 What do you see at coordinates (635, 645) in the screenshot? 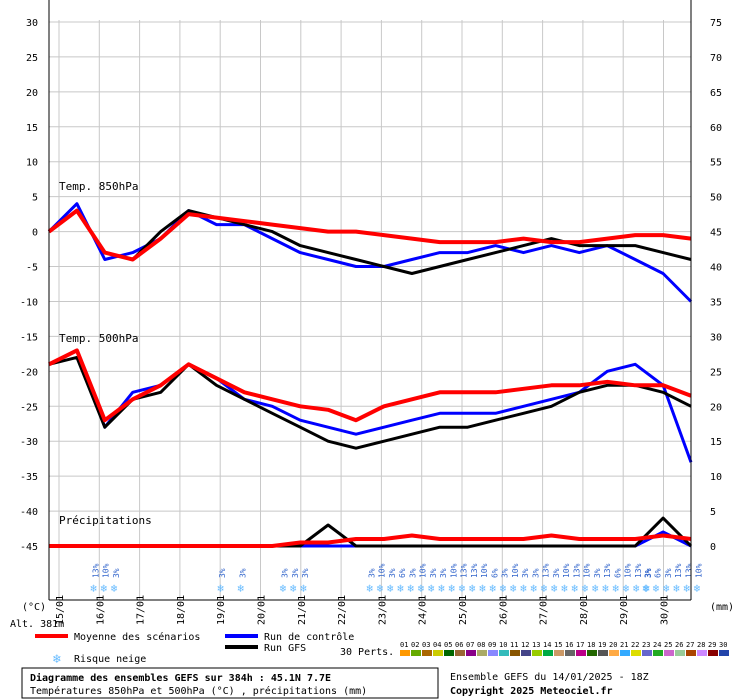
I see `pert-number: 22` at bounding box center [635, 645].